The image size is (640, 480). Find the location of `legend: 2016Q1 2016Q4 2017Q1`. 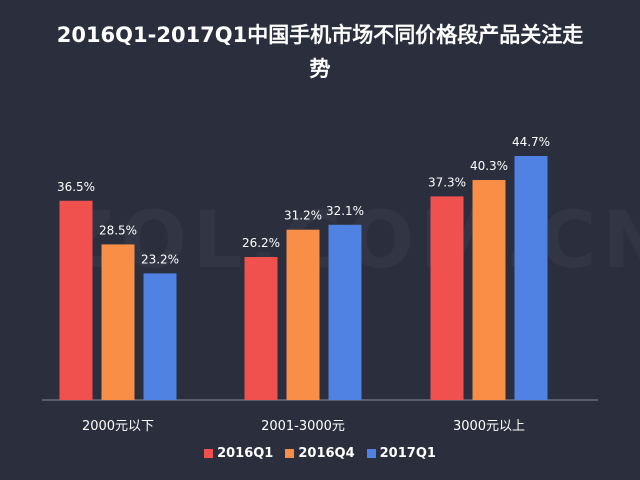

legend: 2016Q1 2016Q4 2017Q1 is located at coordinates (320, 453).